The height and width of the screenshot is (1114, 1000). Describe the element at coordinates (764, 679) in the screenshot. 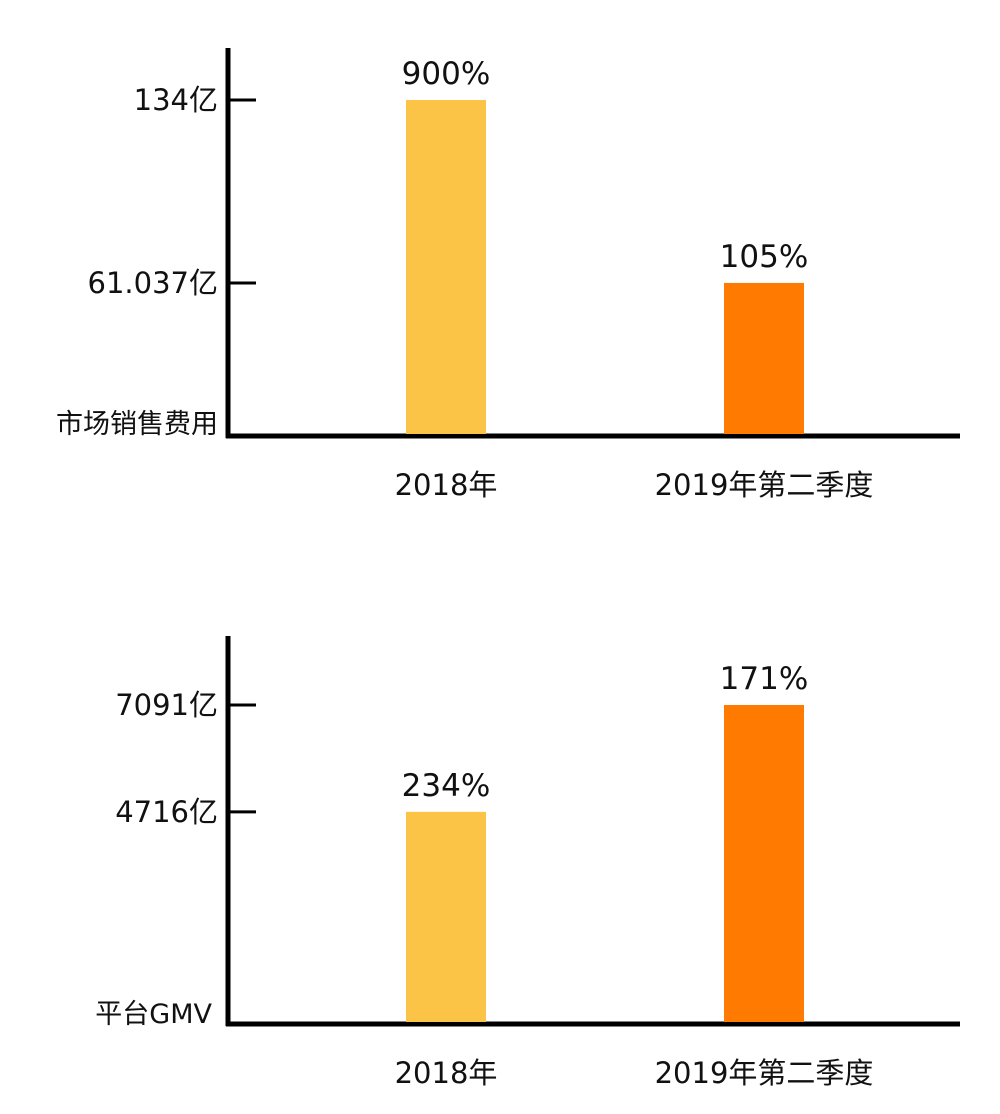

I see `bar-data-label: 171%` at that location.